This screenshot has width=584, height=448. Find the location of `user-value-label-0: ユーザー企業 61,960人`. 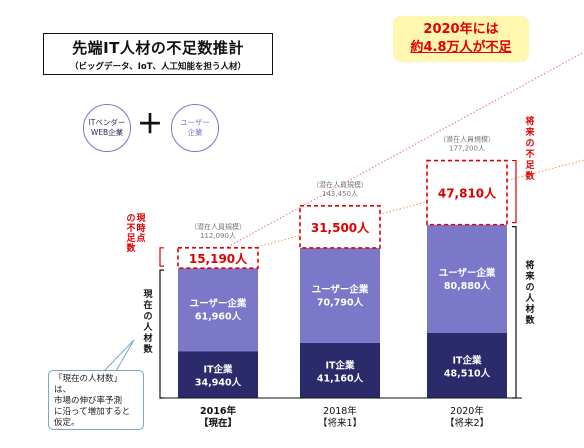

user-value-label-0: ユーザー企業 61,960人 is located at coordinates (218, 310).